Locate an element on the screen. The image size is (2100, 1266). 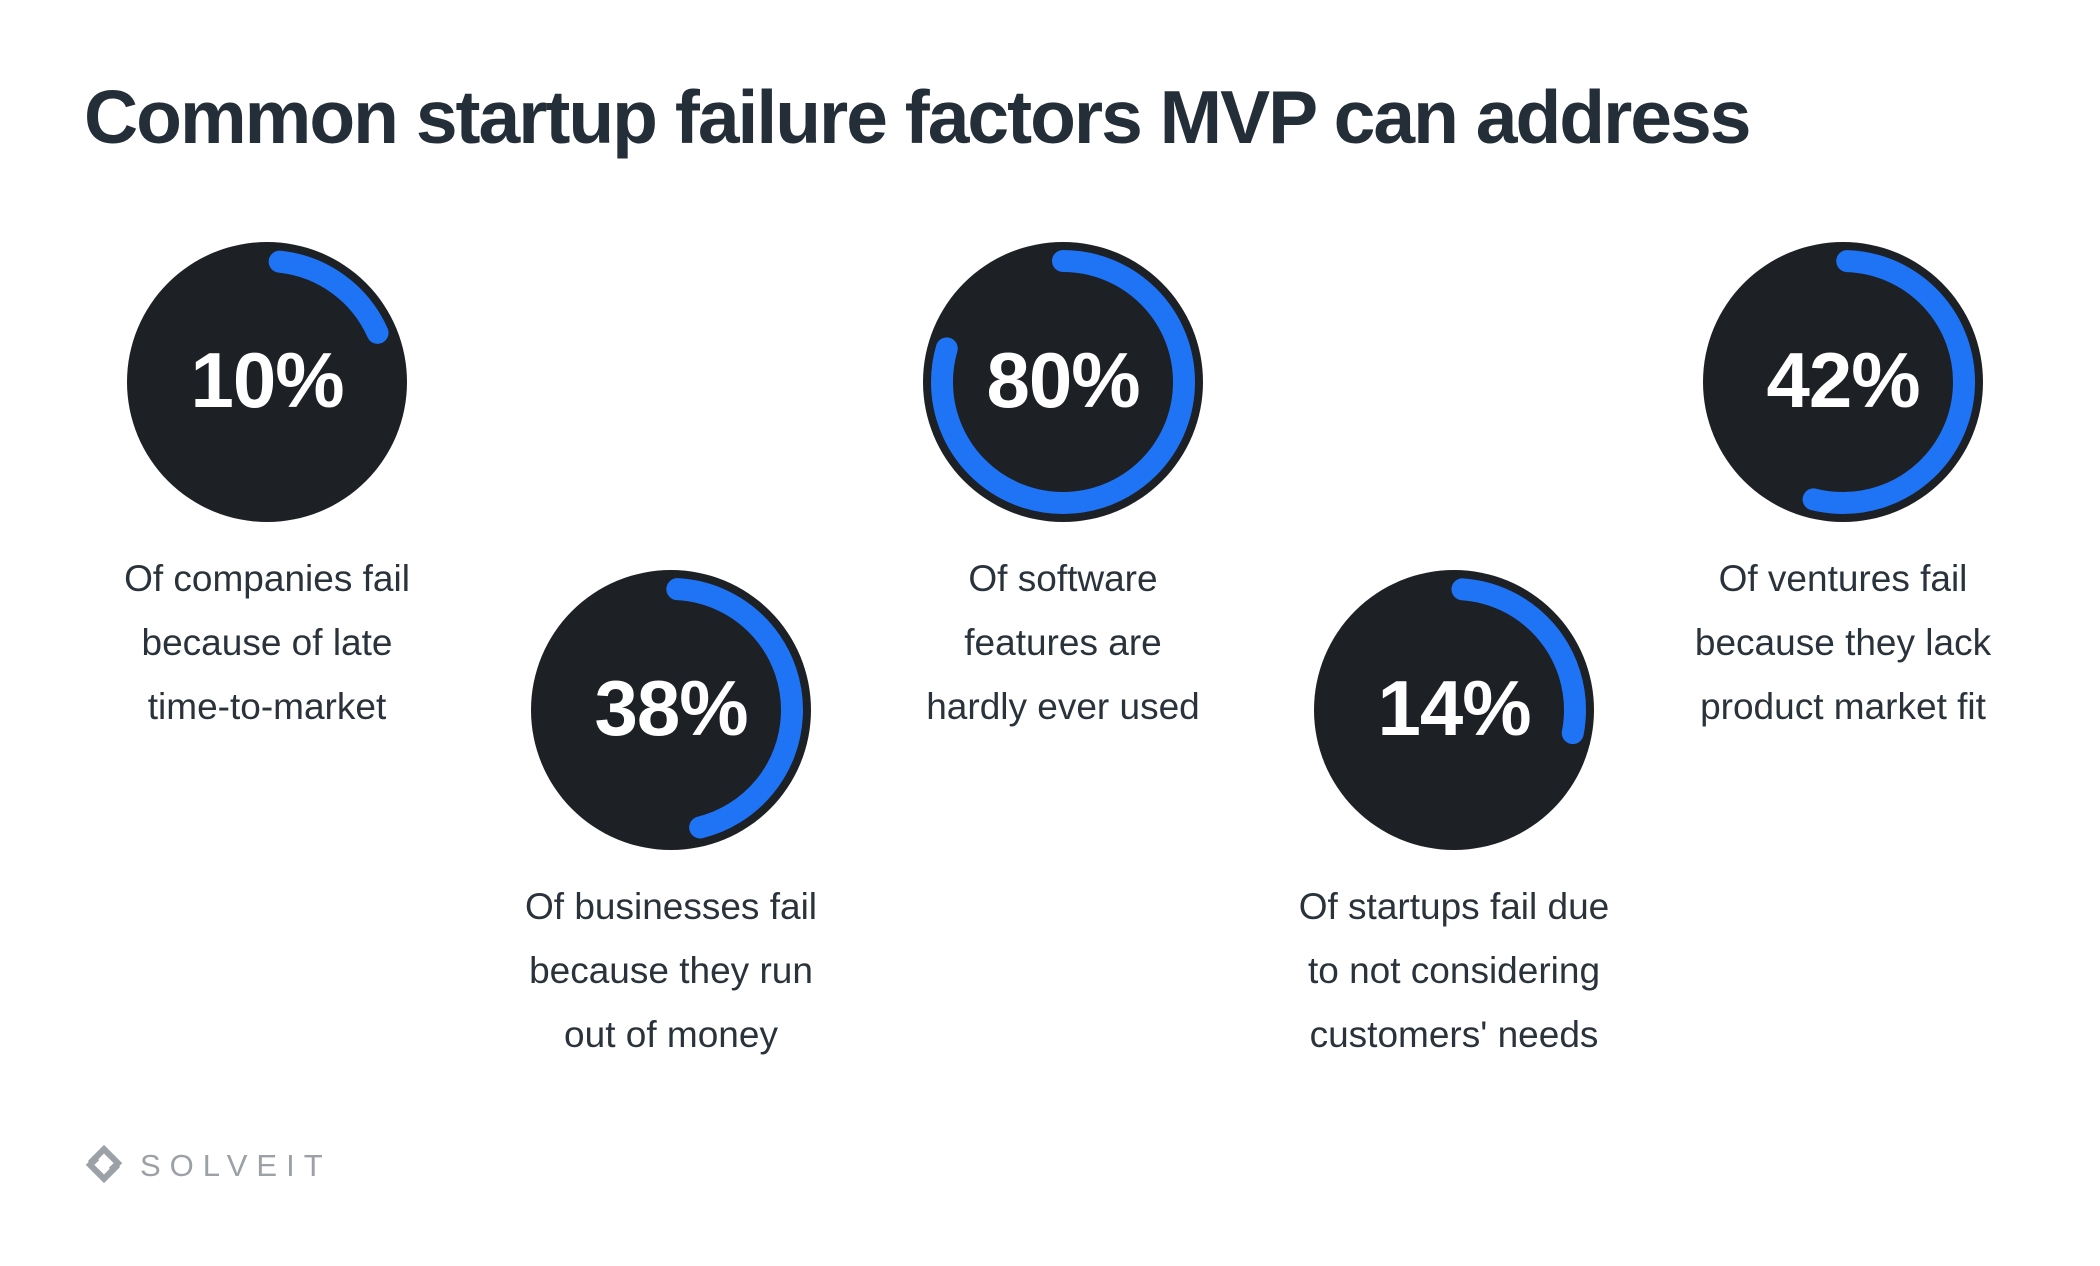
caption-line: hardly ever used is located at coordinates (1063, 706).